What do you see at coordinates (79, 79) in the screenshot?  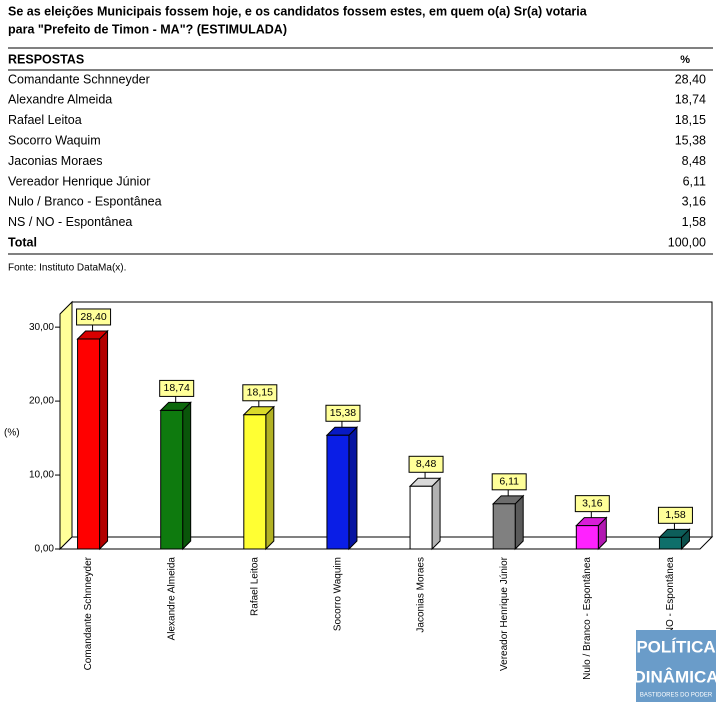 I see `table-cell: Comandante Schnneyder` at bounding box center [79, 79].